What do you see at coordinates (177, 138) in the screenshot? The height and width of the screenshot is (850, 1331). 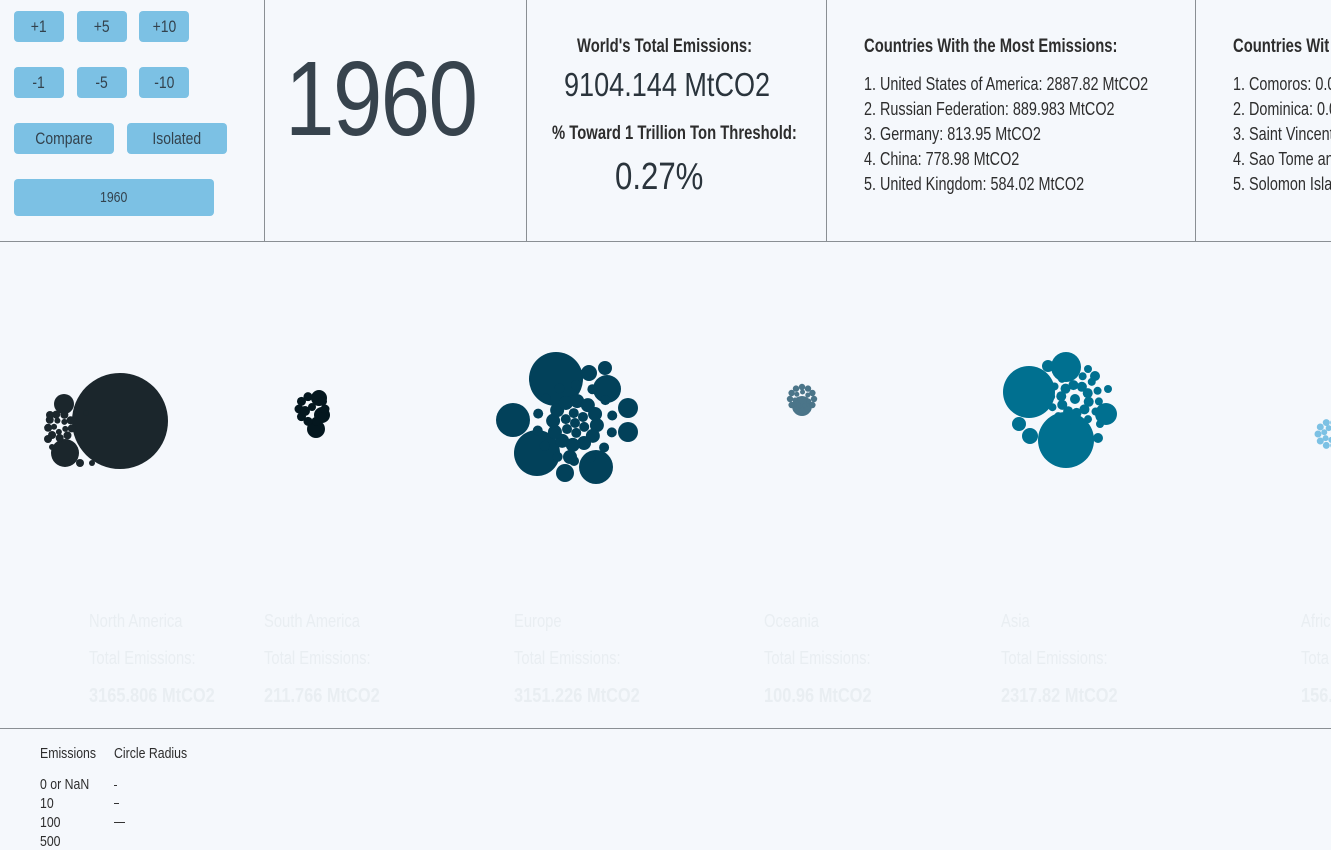 I see `isolated-button: Isolated` at bounding box center [177, 138].